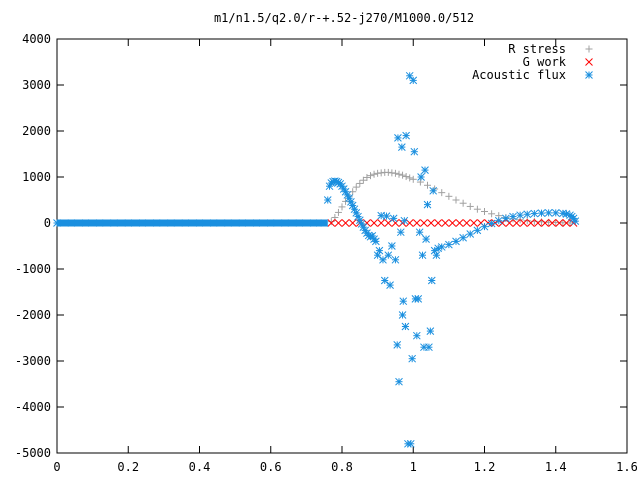 Image resolution: width=640 pixels, height=480 pixels. I want to click on y-tick-label: 4000, so click(36, 39).